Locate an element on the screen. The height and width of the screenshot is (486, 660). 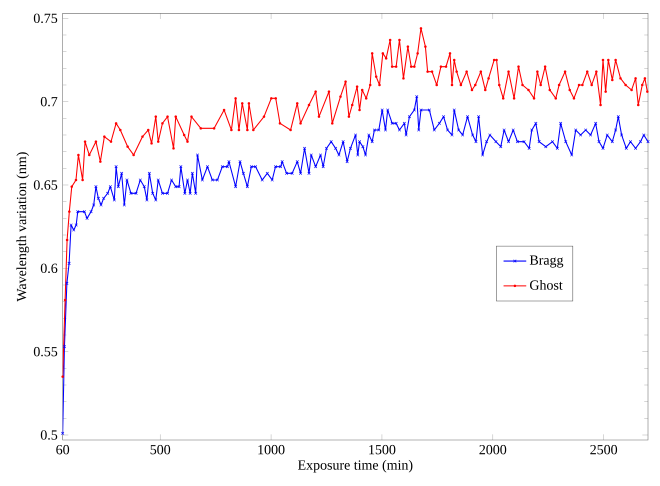
x-tick-label: 1500 is located at coordinates (382, 449).